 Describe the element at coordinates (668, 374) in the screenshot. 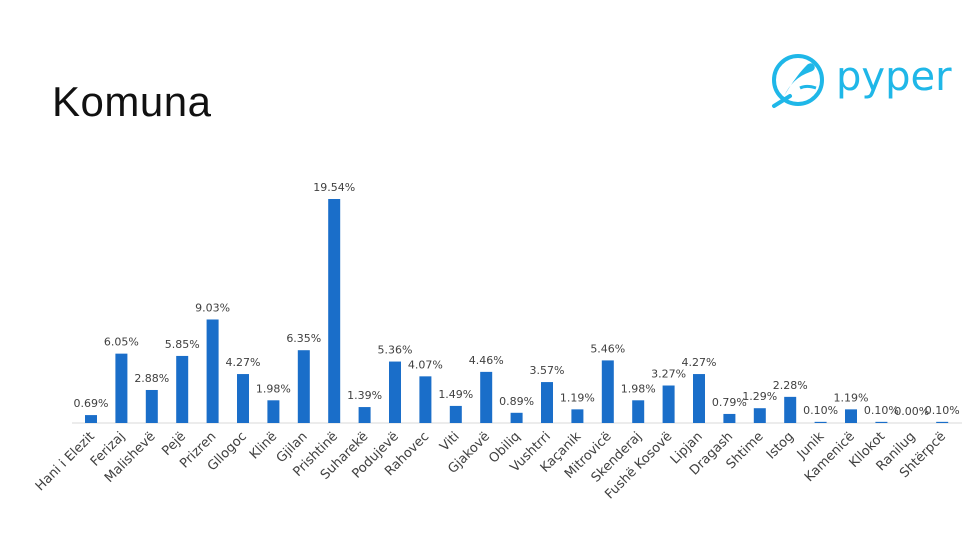

I see `data-label: 3.27%` at that location.